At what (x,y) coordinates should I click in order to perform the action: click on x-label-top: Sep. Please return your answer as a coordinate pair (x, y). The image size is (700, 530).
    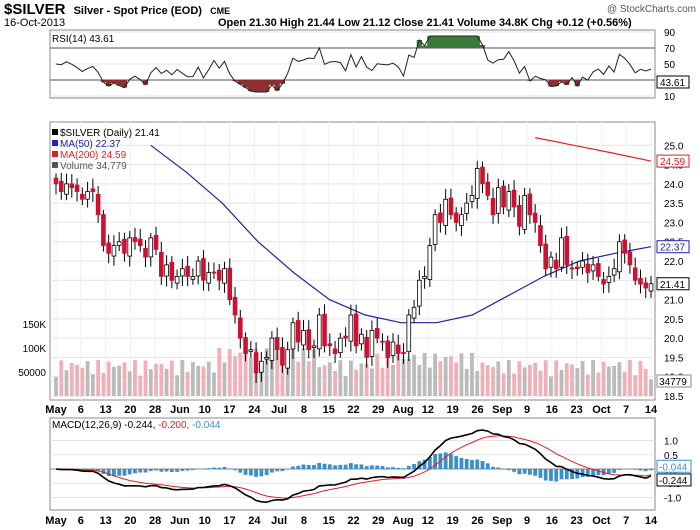
    Looking at the image, I should click on (502, 410).